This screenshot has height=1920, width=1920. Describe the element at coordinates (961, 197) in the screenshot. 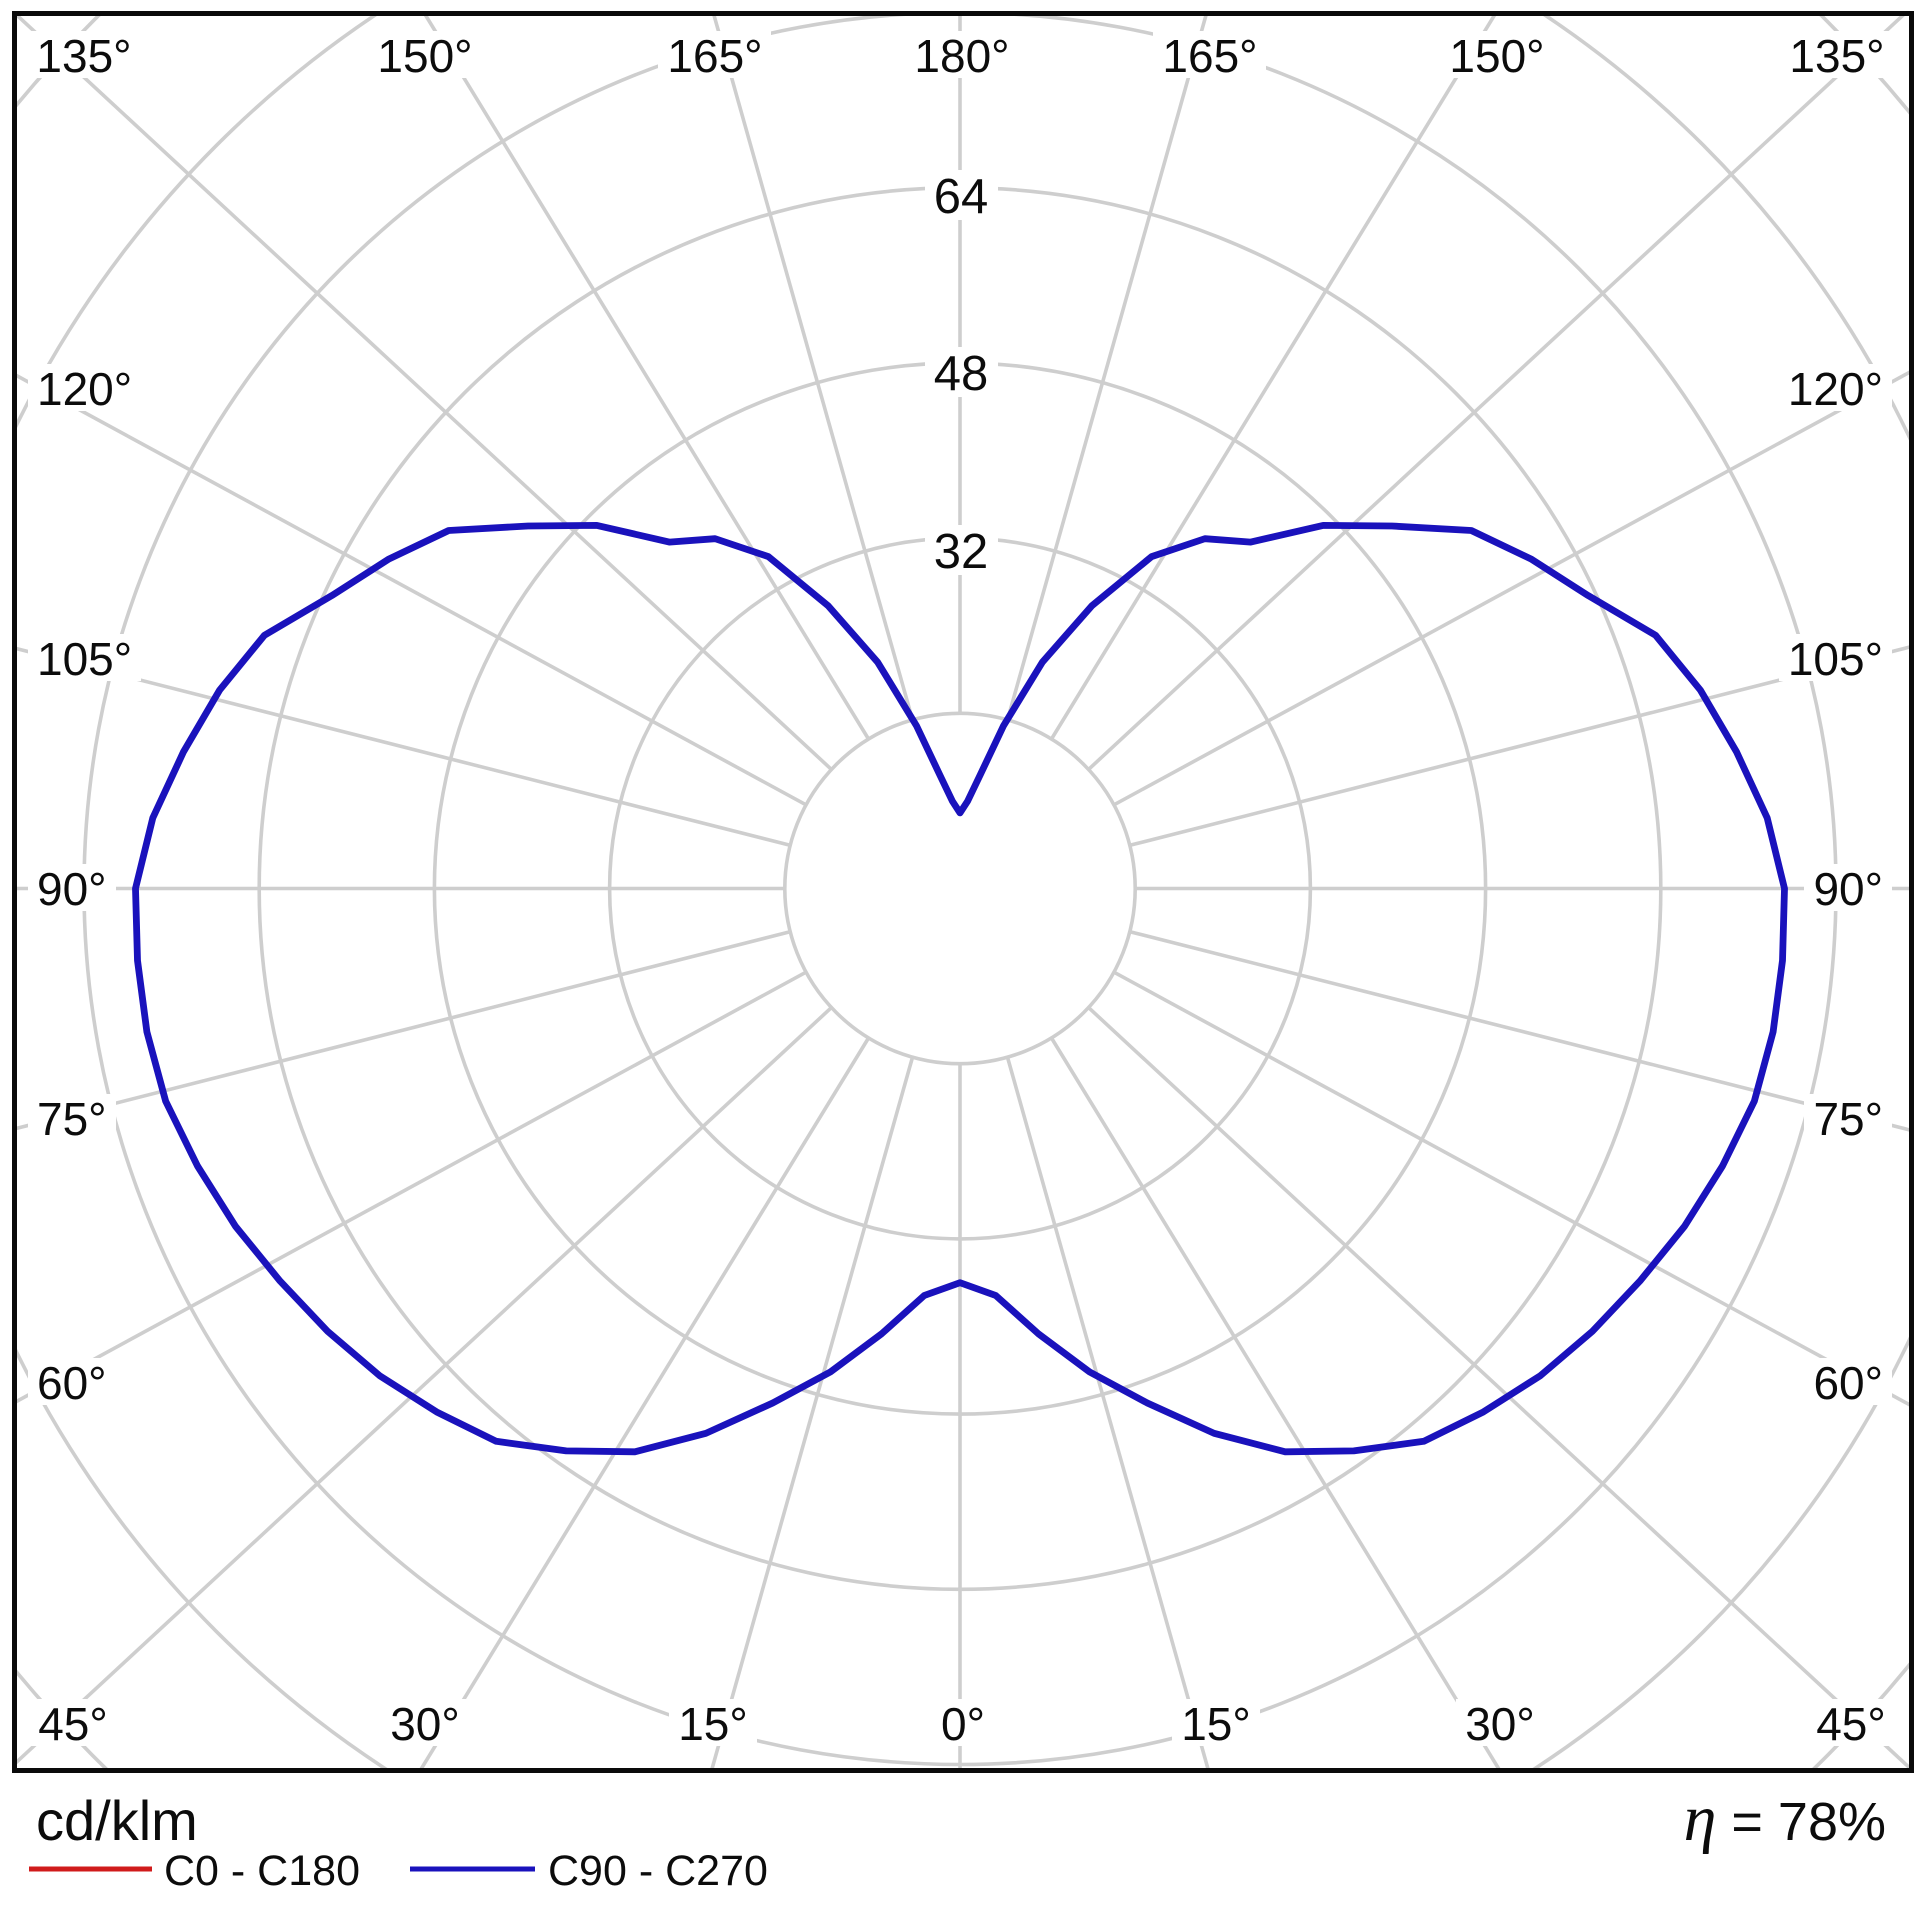

I see `svg-text: 64` at that location.